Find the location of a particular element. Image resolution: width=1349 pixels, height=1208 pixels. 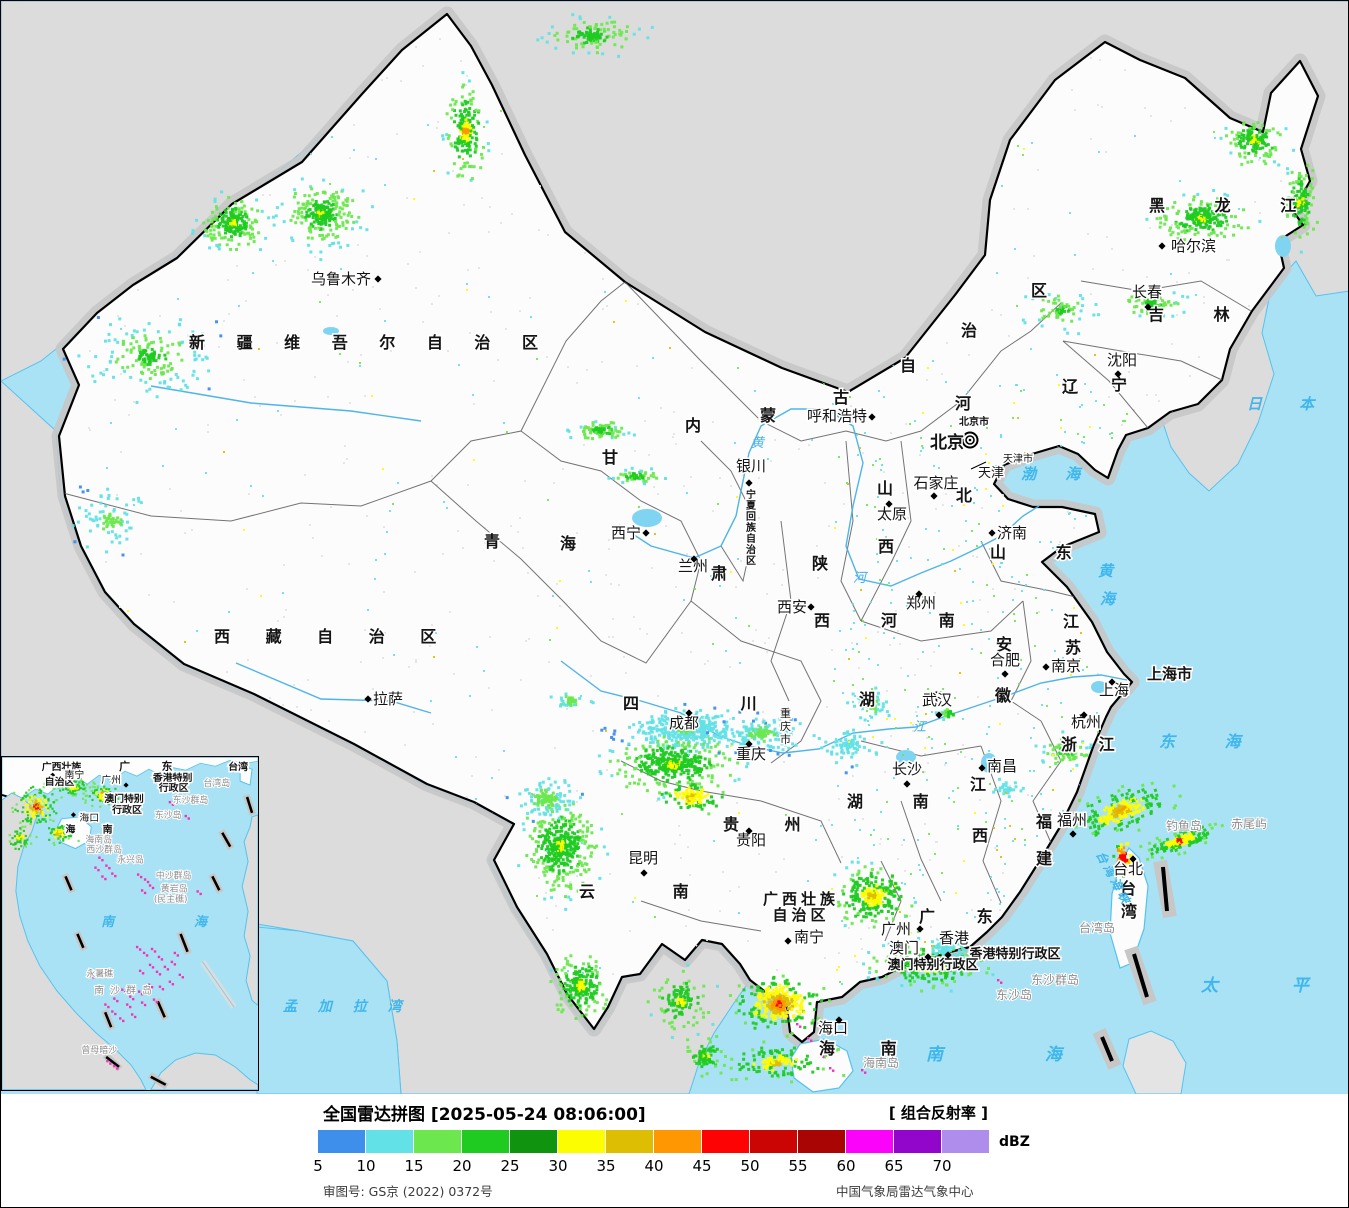

colorbar-tick-65: 65 is located at coordinates (894, 1166).